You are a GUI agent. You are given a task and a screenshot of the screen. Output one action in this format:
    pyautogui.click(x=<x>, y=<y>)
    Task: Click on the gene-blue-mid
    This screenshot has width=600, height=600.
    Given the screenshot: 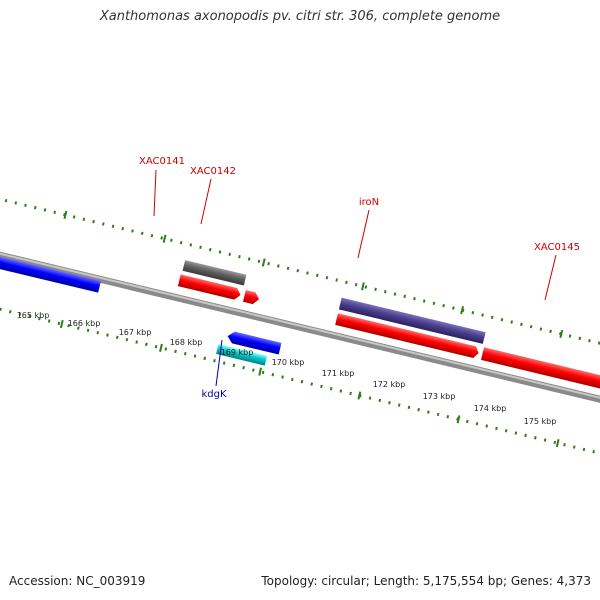 What is the action you would take?
    pyautogui.click(x=254, y=342)
    